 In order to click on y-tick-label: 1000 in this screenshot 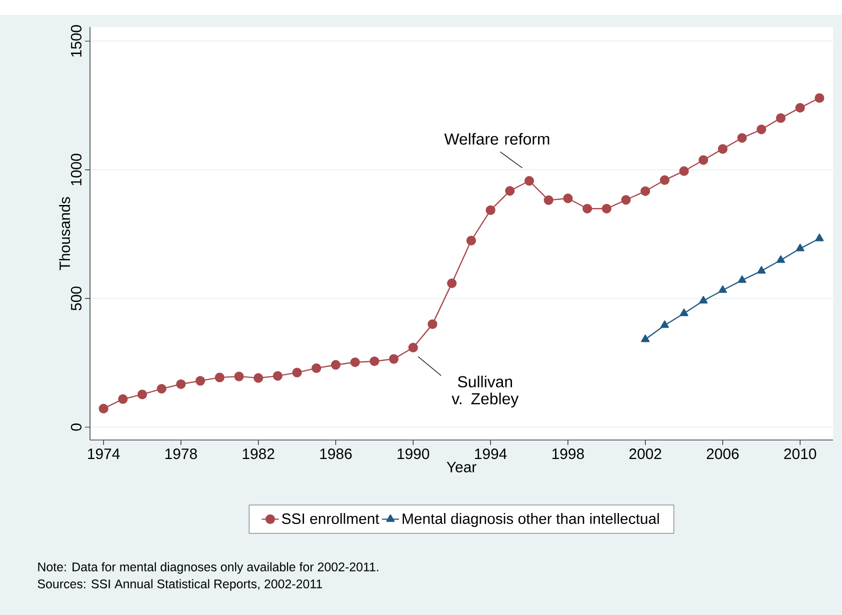, I will do `click(76, 170)`.